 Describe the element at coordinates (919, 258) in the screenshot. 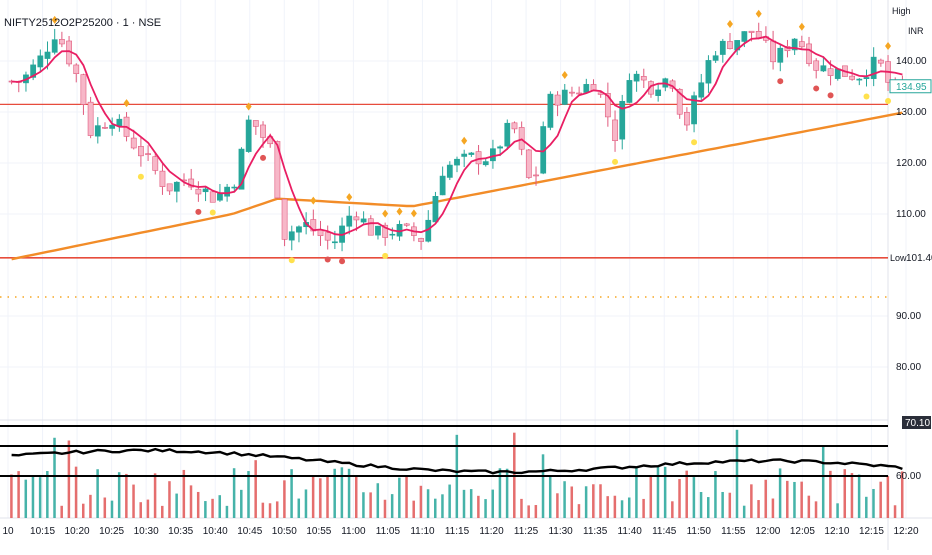

I see `low-value-label: 101.40` at that location.